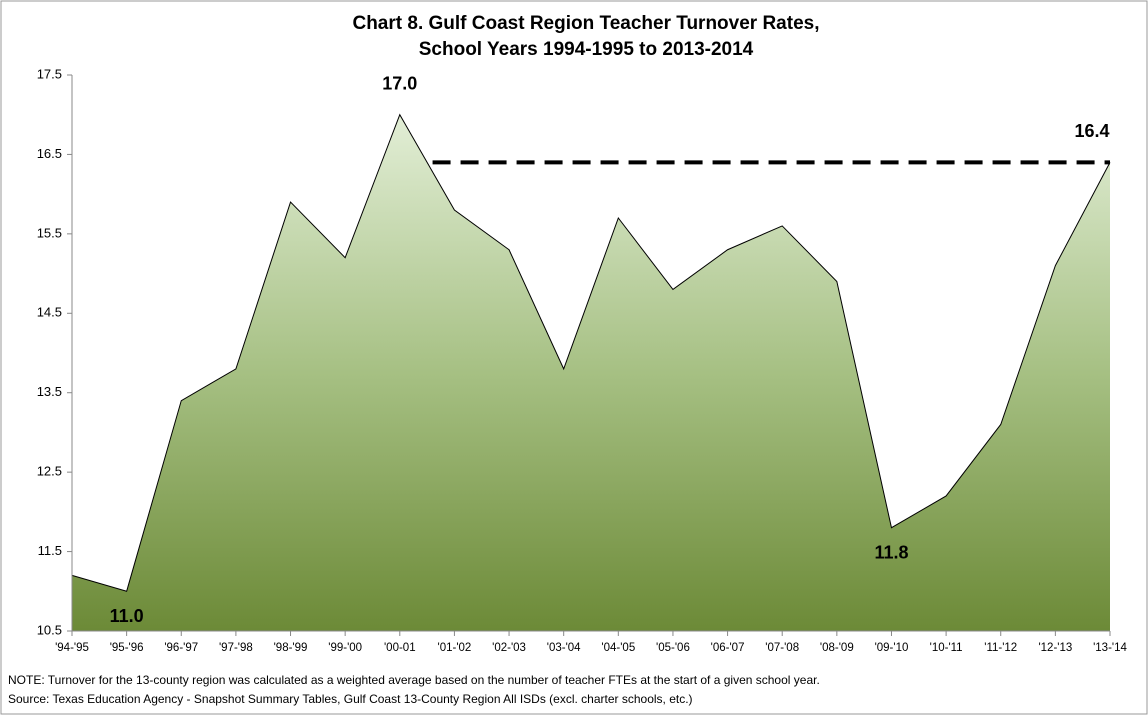 The height and width of the screenshot is (720, 1148). I want to click on chart-subtitle: School Years 1994-1995 to 2013-2014, so click(586, 49).